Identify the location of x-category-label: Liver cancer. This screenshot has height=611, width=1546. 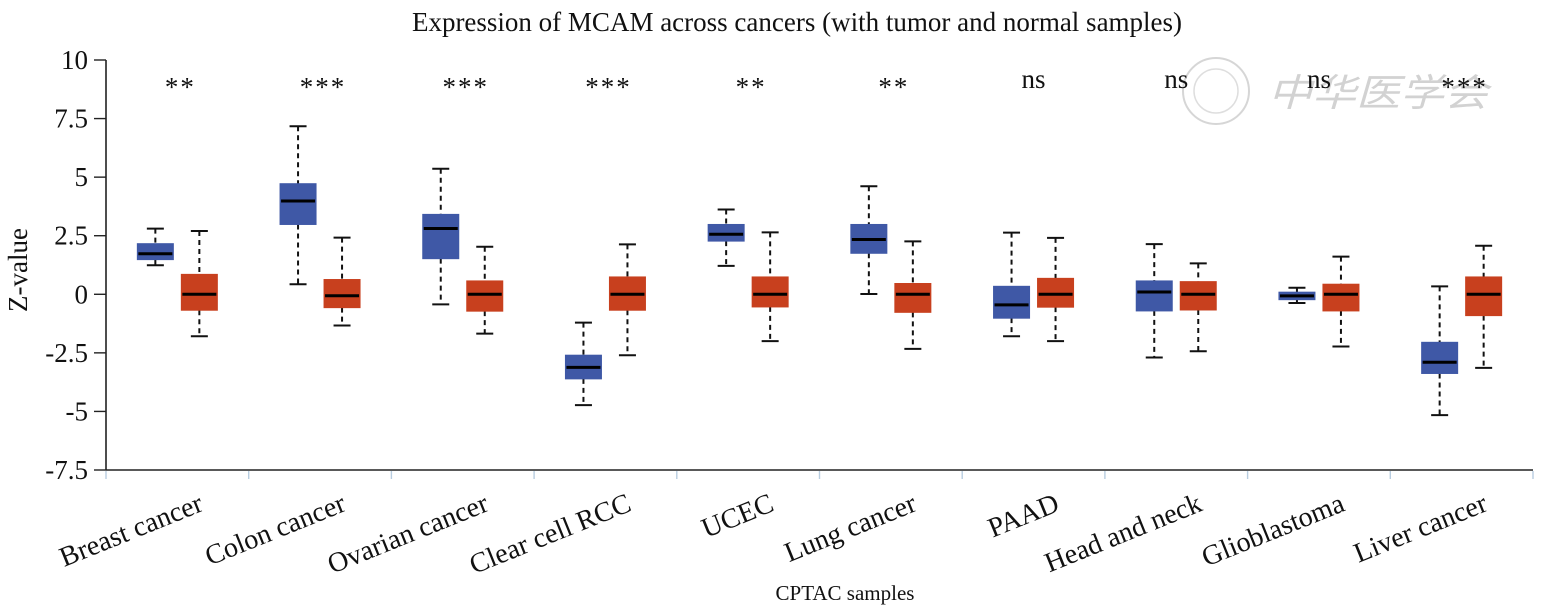
(1421, 529).